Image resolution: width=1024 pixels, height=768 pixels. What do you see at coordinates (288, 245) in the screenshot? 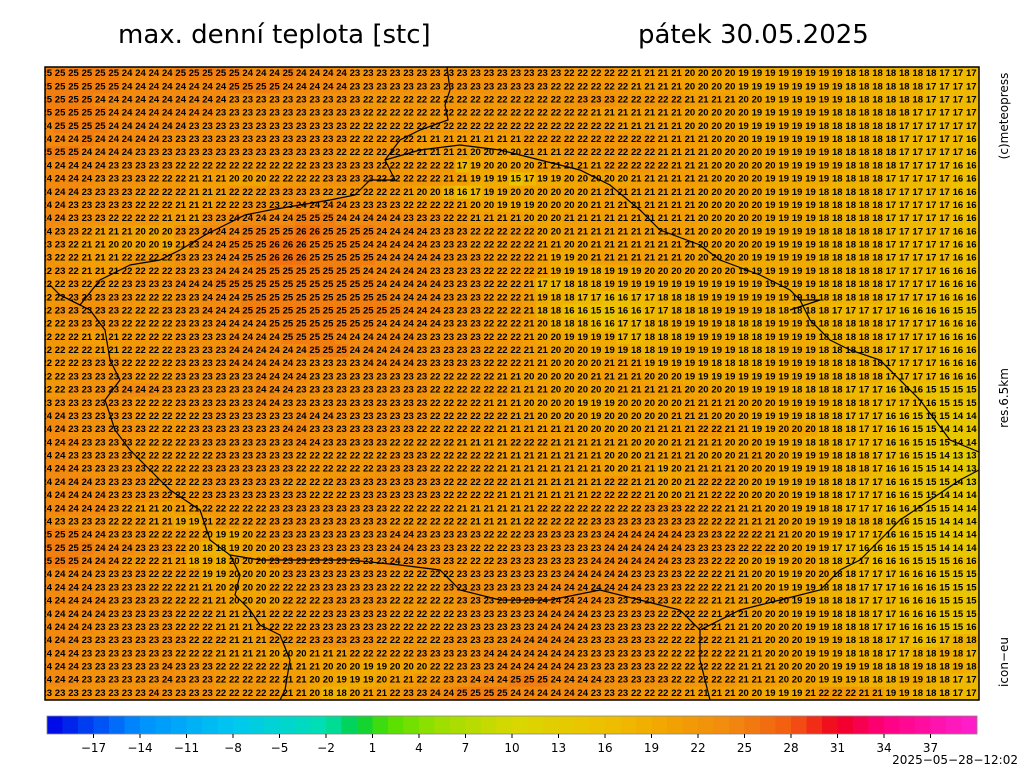
I see `temperature-label: 26` at bounding box center [288, 245].